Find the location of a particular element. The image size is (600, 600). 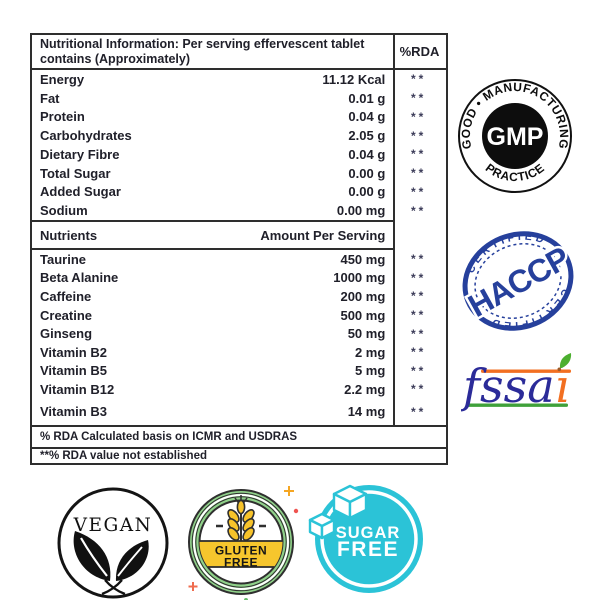

nutrient-label: Vitamin B12 is located at coordinates (77, 389).